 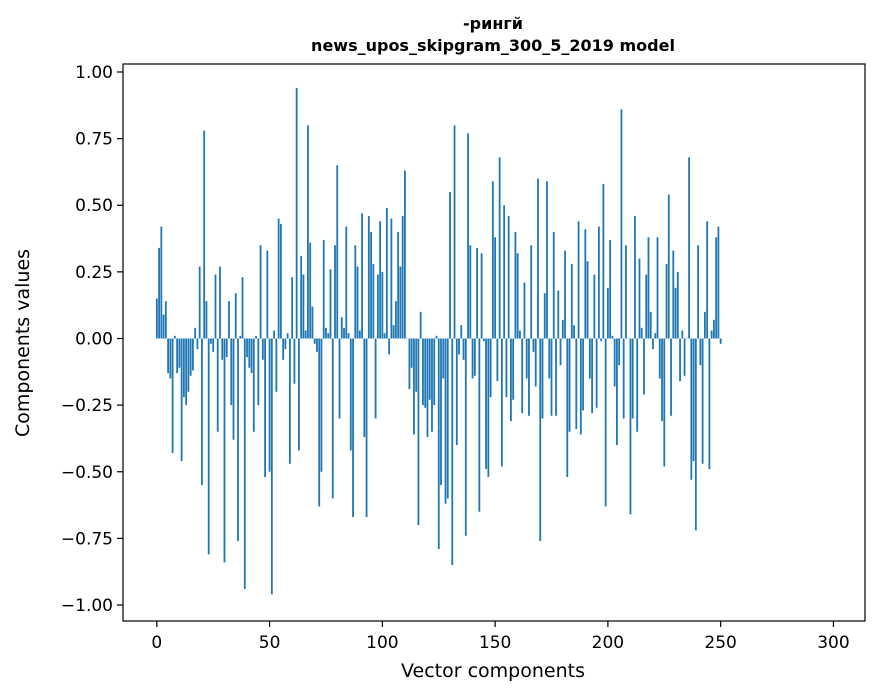 I want to click on chart-title-line1: -рингй, so click(x=493, y=23).